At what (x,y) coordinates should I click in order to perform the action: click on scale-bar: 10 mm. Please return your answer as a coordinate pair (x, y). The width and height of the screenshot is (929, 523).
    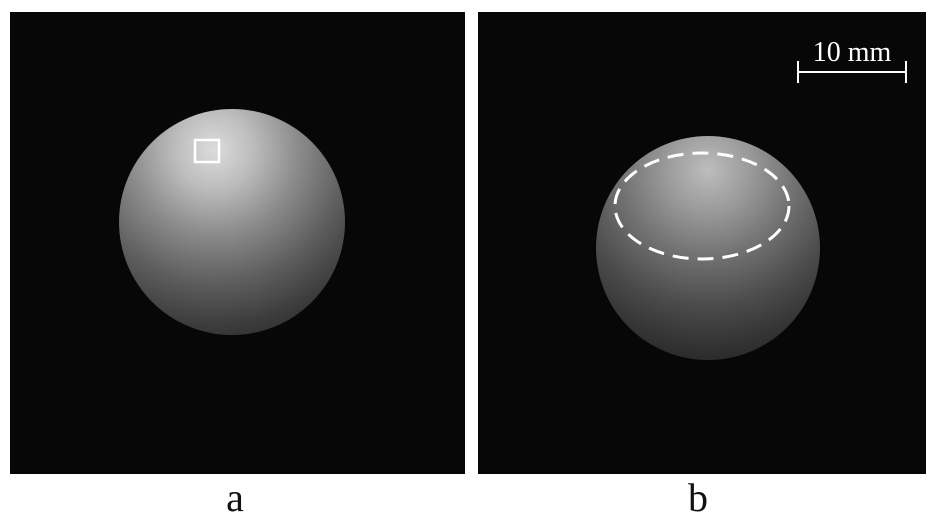
    Looking at the image, I should click on (852, 61).